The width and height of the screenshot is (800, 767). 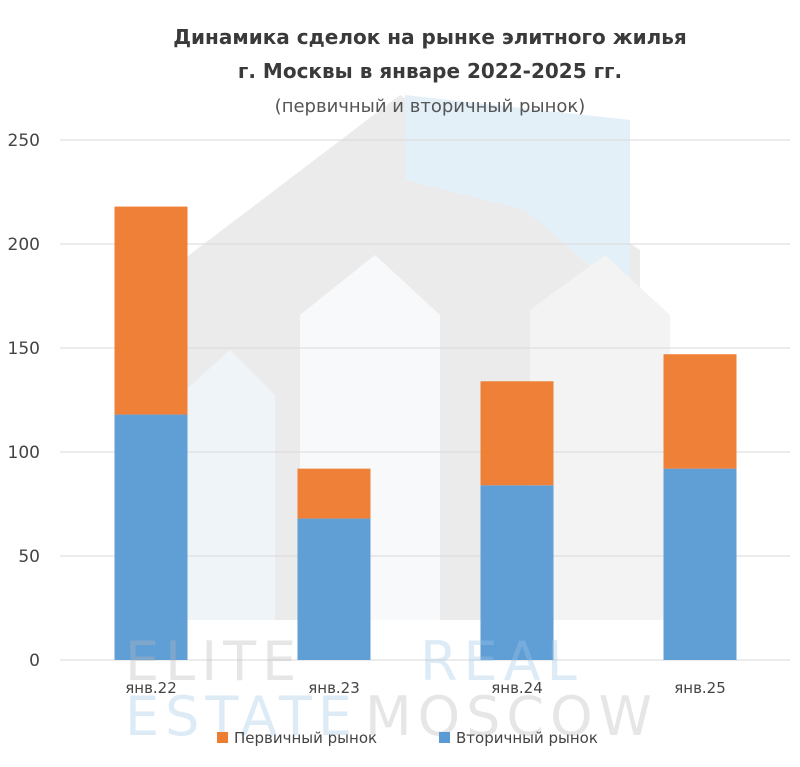 I want to click on legend: Первичный рынок Вторичный рынок, so click(x=407, y=738).